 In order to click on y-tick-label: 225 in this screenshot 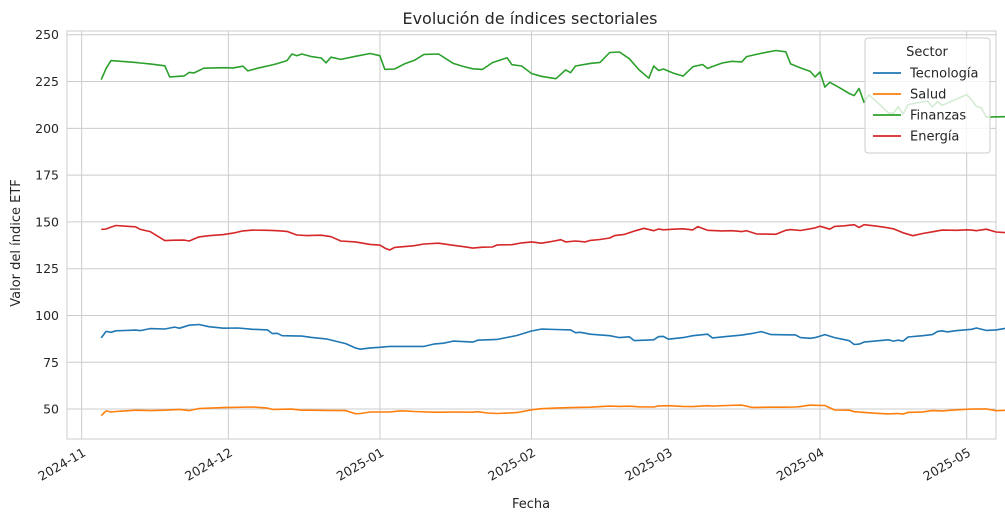, I will do `click(47, 81)`.